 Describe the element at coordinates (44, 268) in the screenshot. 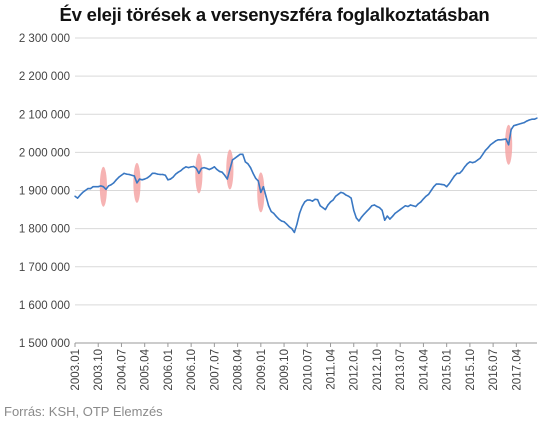

I see `y-tick-label: 1 700 000` at that location.